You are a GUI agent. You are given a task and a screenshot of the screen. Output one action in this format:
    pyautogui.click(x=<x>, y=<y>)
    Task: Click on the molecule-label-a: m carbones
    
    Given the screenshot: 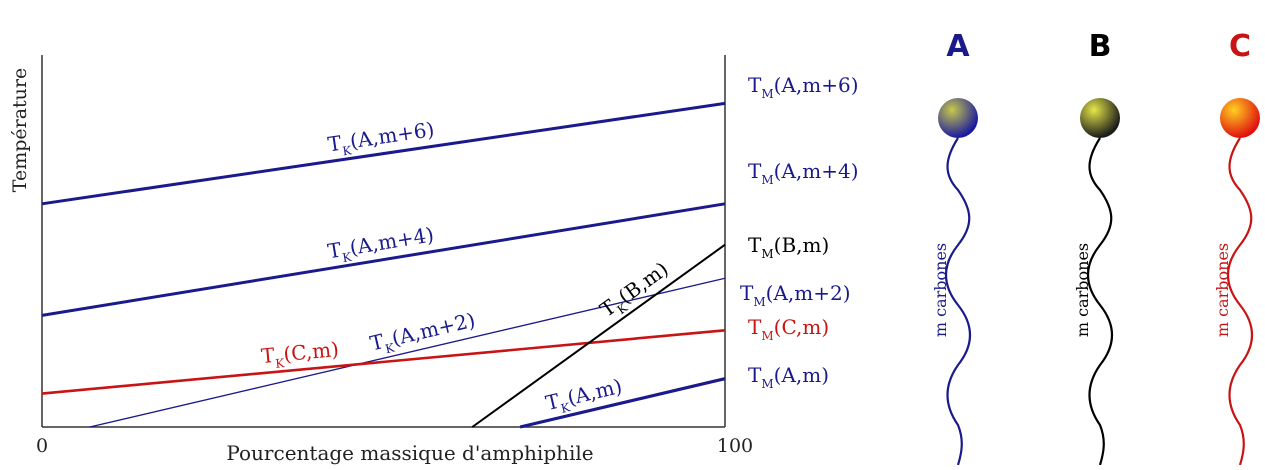 What is the action you would take?
    pyautogui.click(x=940, y=290)
    